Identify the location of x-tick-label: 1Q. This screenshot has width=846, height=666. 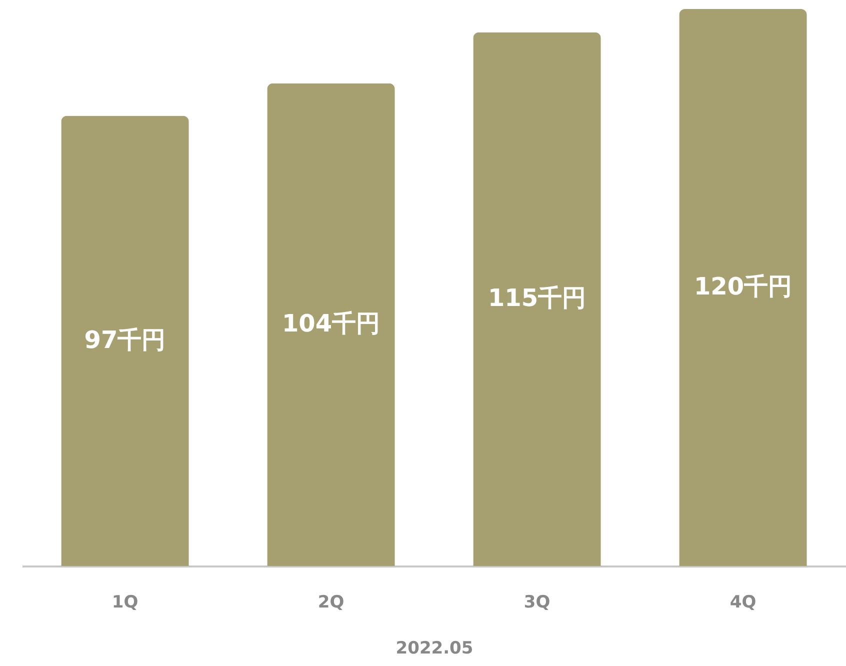
(125, 602).